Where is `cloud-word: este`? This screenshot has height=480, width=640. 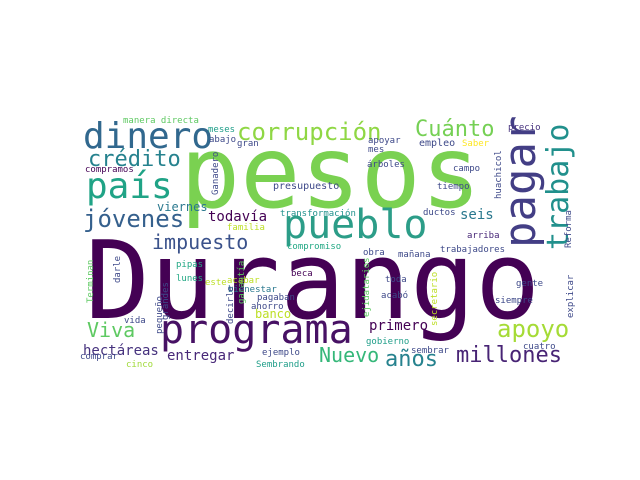 cloud-word: este is located at coordinates (216, 283).